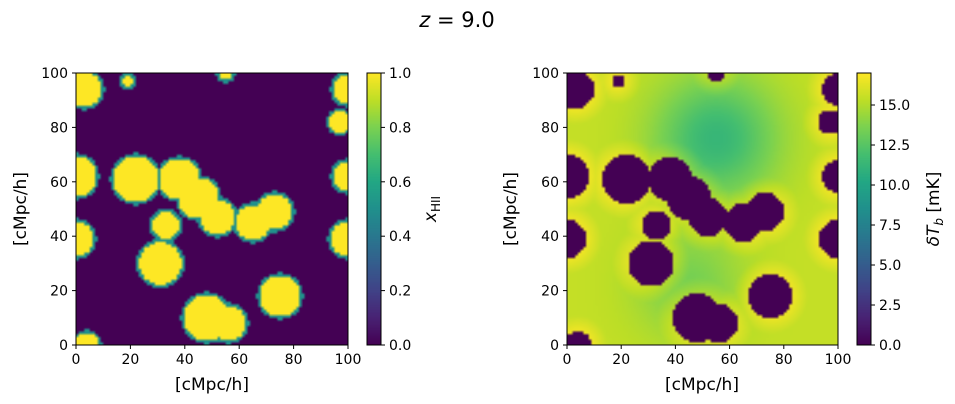 This screenshot has height=404, width=955. I want to click on colorbar-tick-label: 0.6, so click(400, 183).